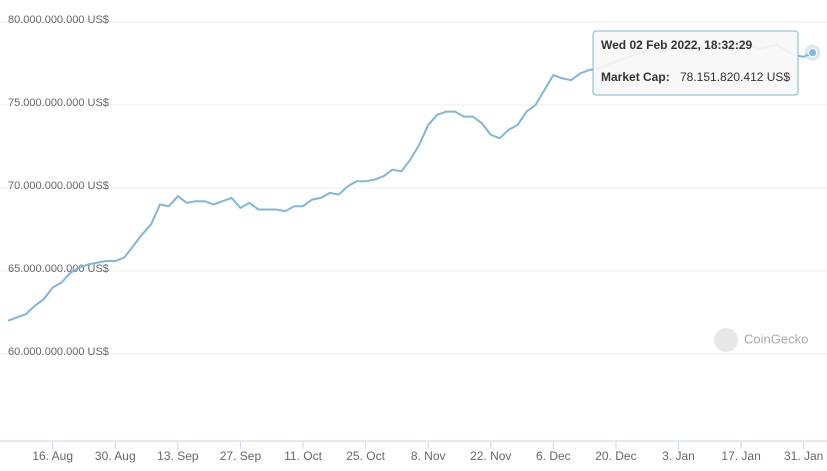  What do you see at coordinates (726, 340) in the screenshot?
I see `watermark-logo` at bounding box center [726, 340].